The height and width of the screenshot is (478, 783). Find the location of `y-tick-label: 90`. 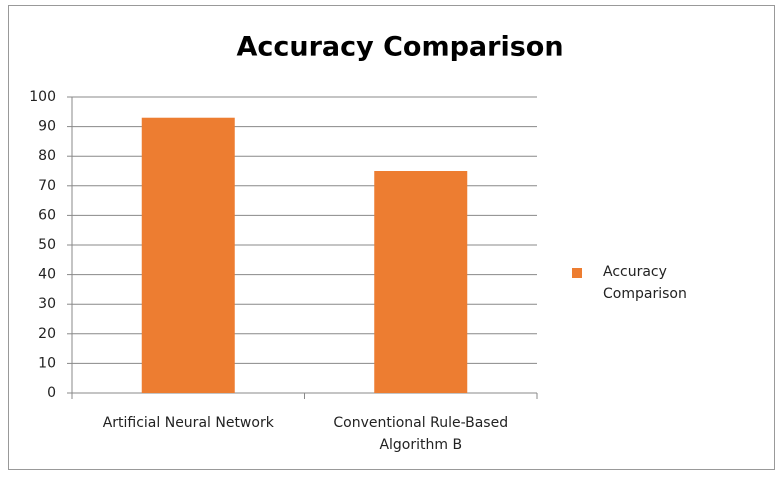

y-tick-label: 90 is located at coordinates (47, 127).